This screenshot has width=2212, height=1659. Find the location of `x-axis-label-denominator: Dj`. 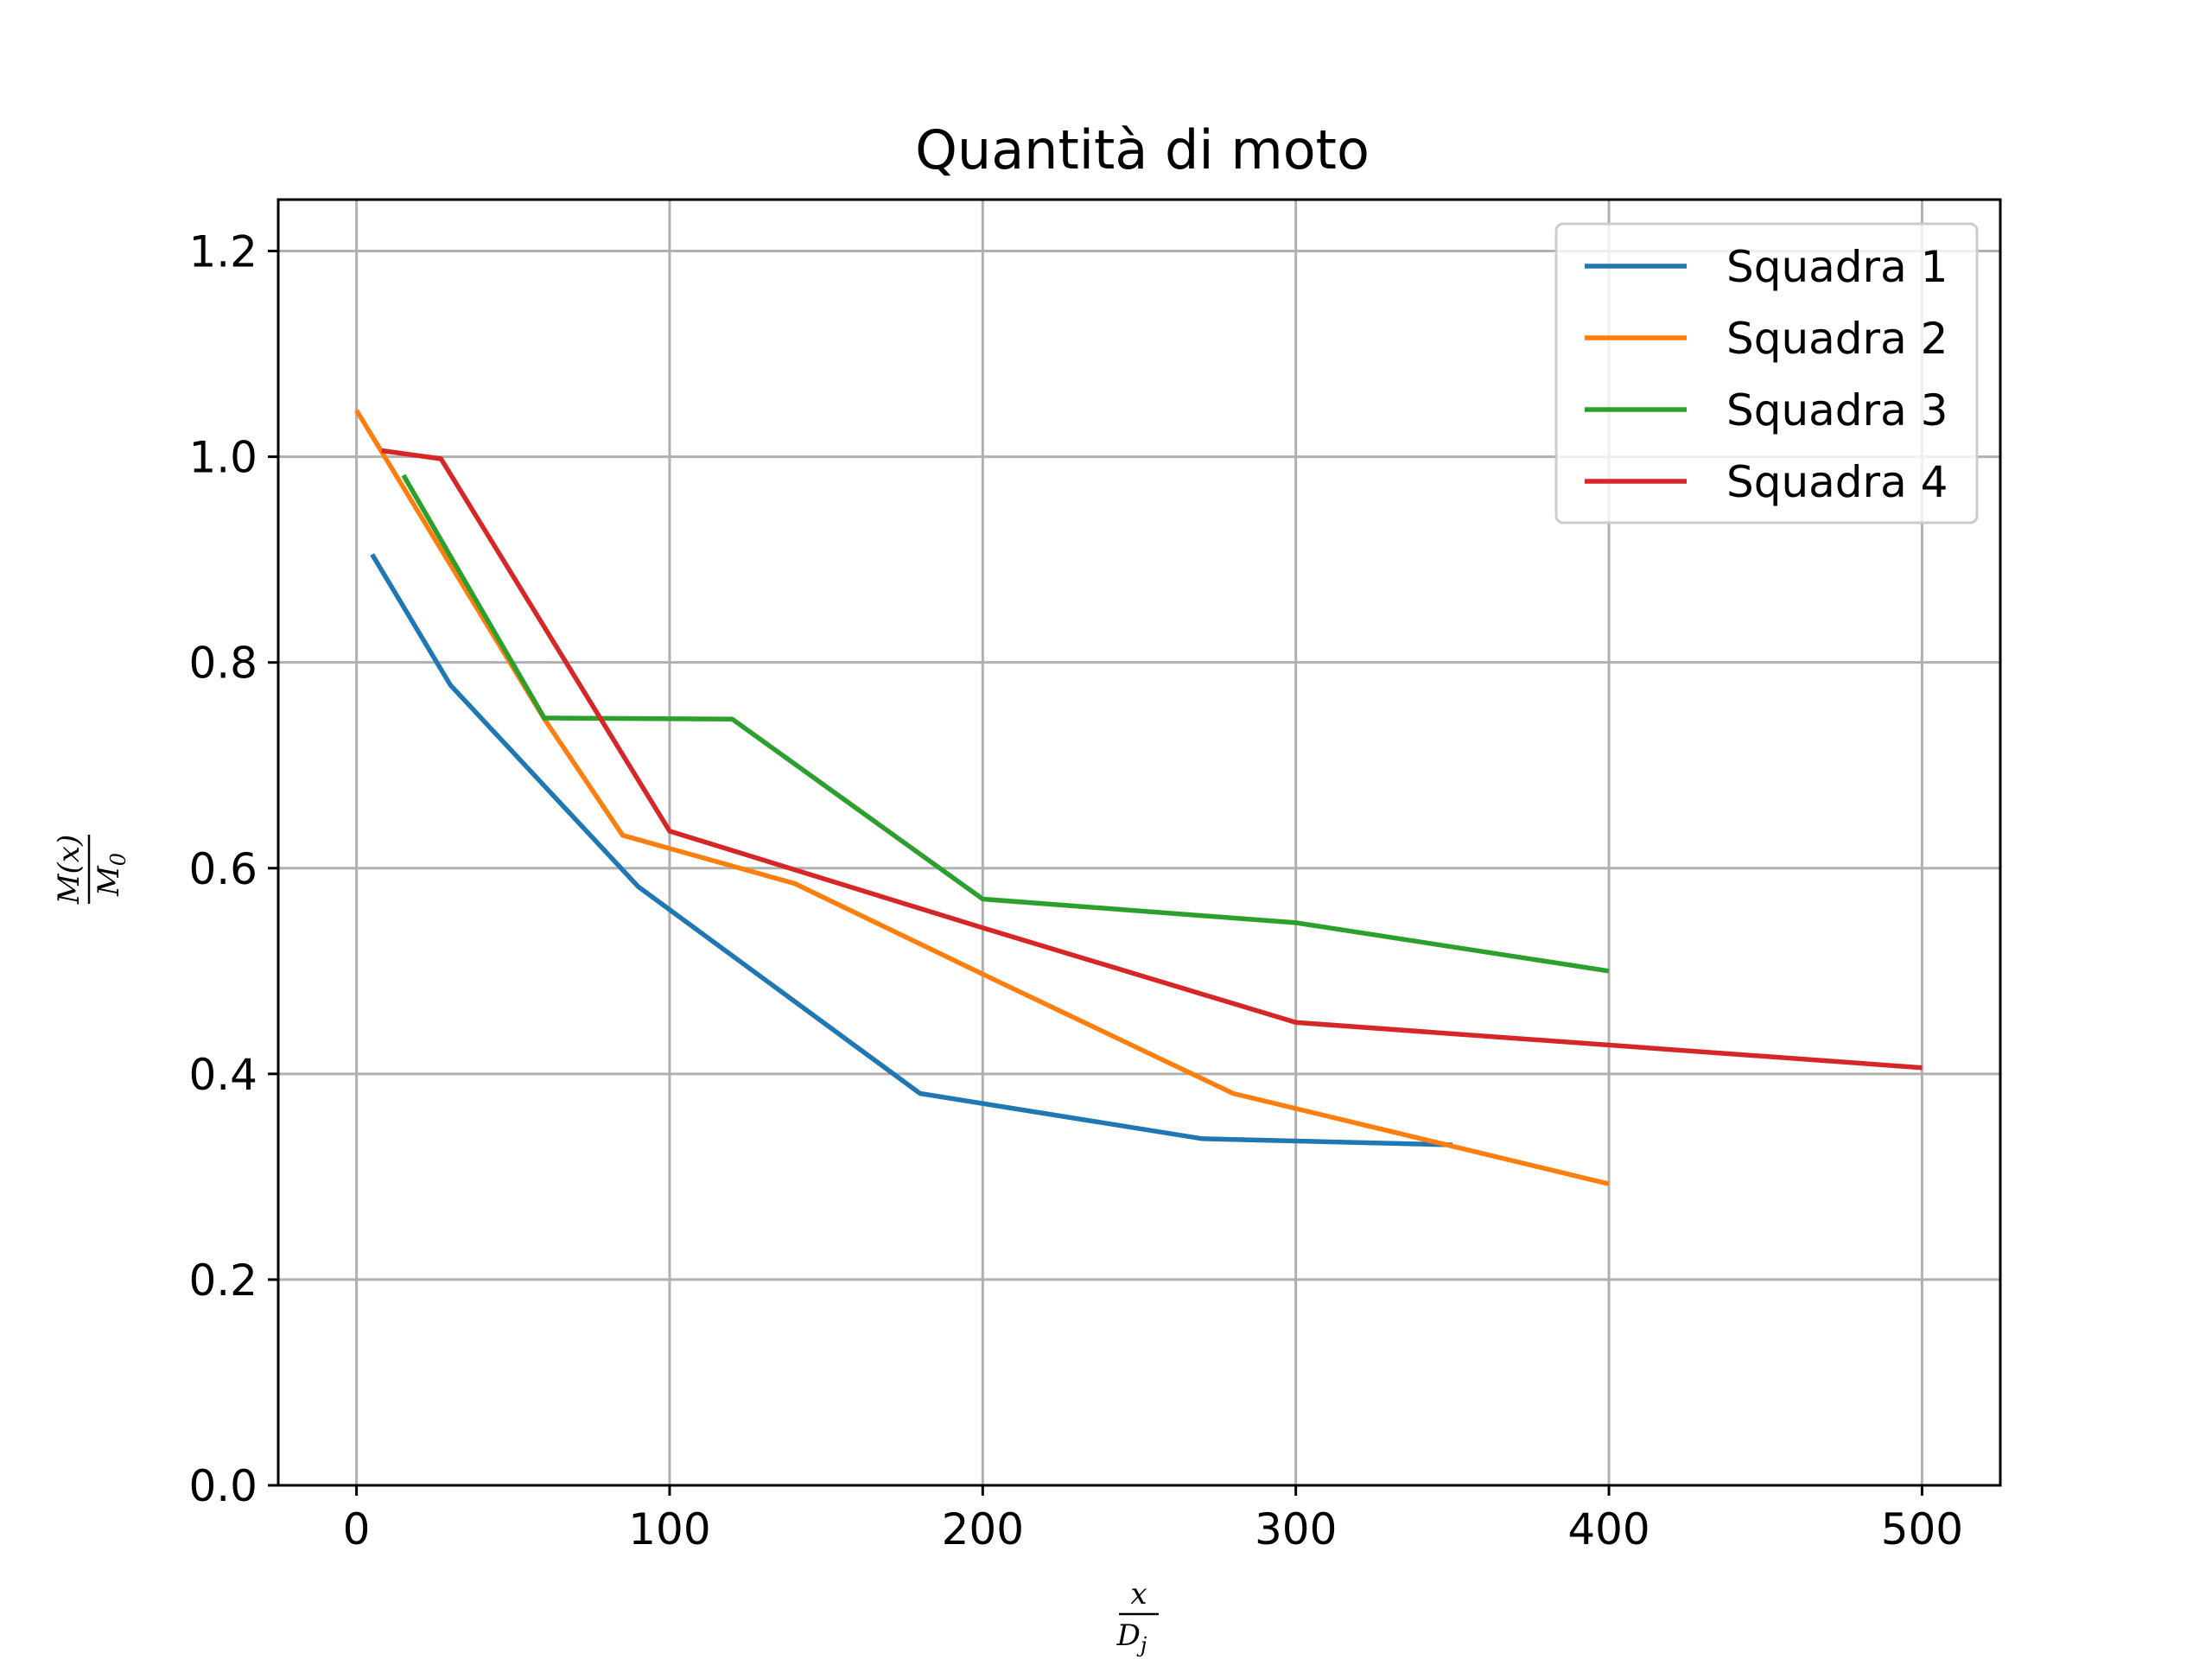

x-axis-label-denominator: Dj is located at coordinates (1131, 1637).